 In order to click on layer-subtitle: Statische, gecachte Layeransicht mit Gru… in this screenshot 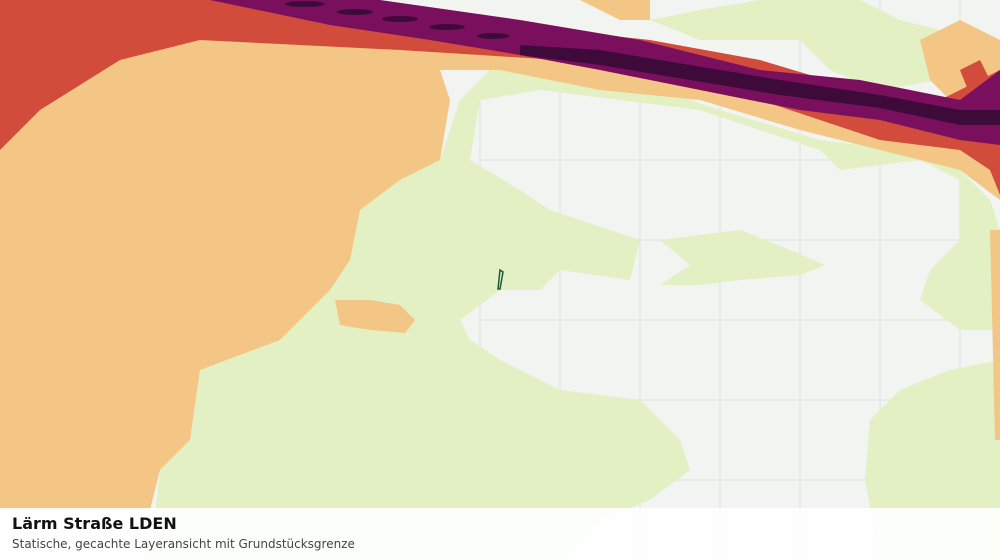, I will do `click(183, 544)`.